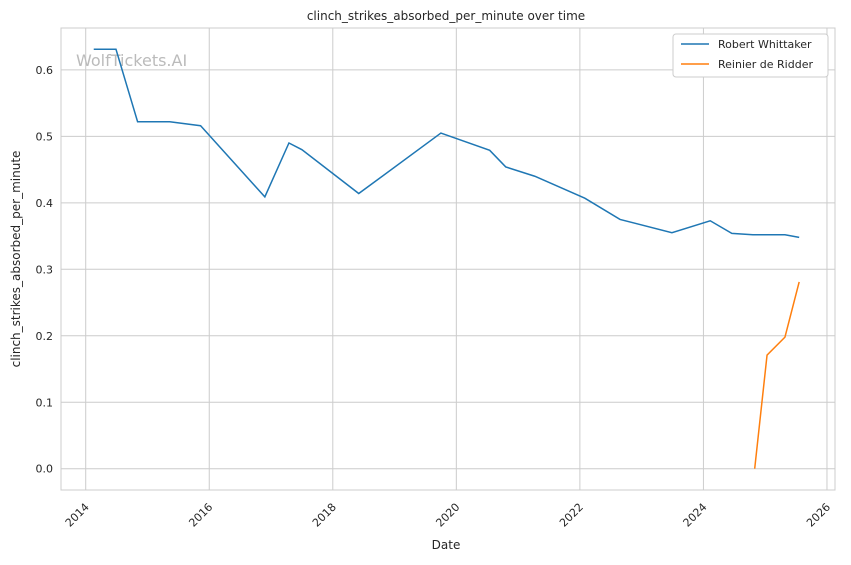 Image resolution: width=851 pixels, height=565 pixels. Describe the element at coordinates (695, 515) in the screenshot. I see `x-tick-label: 2024` at that location.